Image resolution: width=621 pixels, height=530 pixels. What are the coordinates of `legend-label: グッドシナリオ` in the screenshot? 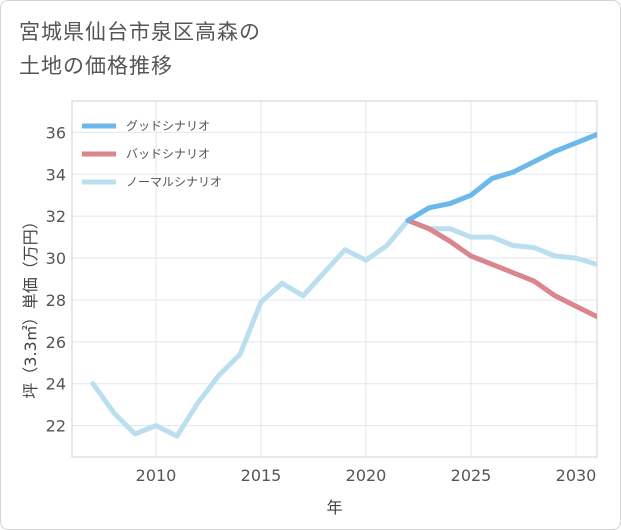 It's located at (168, 126).